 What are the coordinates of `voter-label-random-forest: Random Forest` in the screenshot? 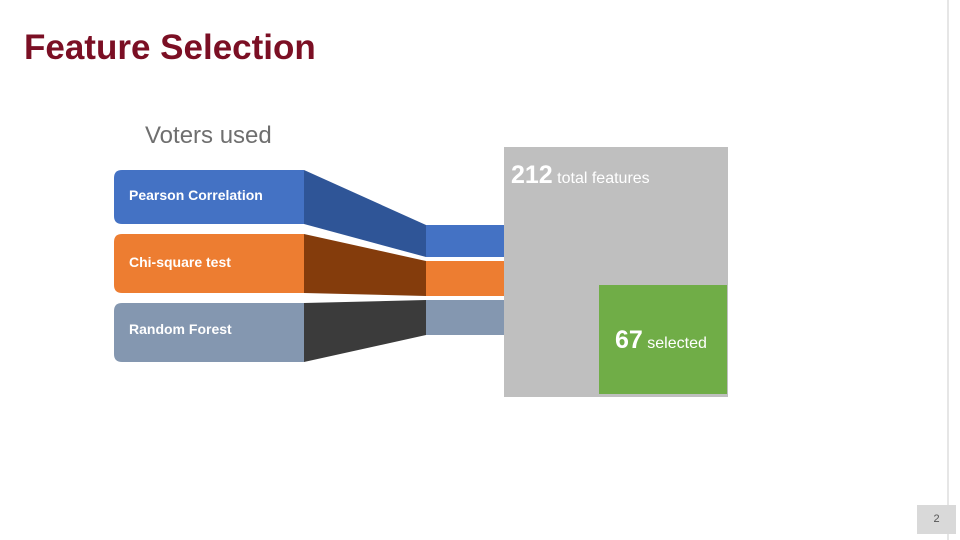 It's located at (180, 329).